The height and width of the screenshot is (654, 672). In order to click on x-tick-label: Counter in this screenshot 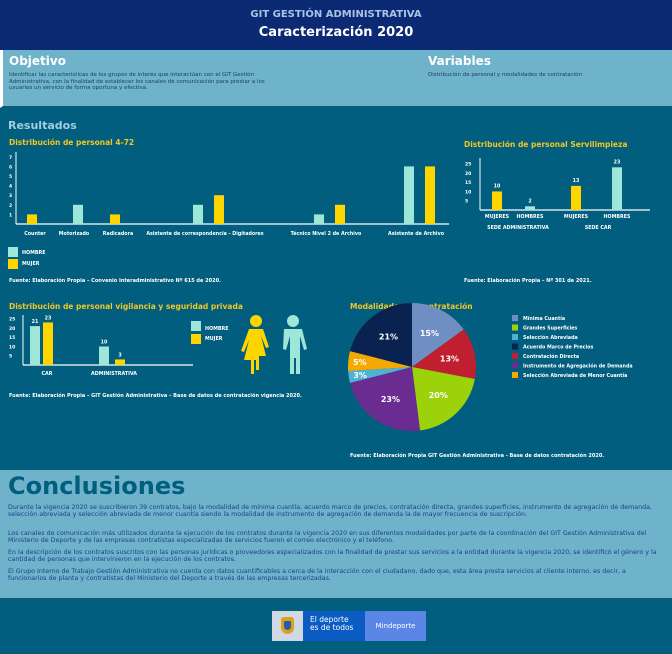, I will do `click(35, 234)`.